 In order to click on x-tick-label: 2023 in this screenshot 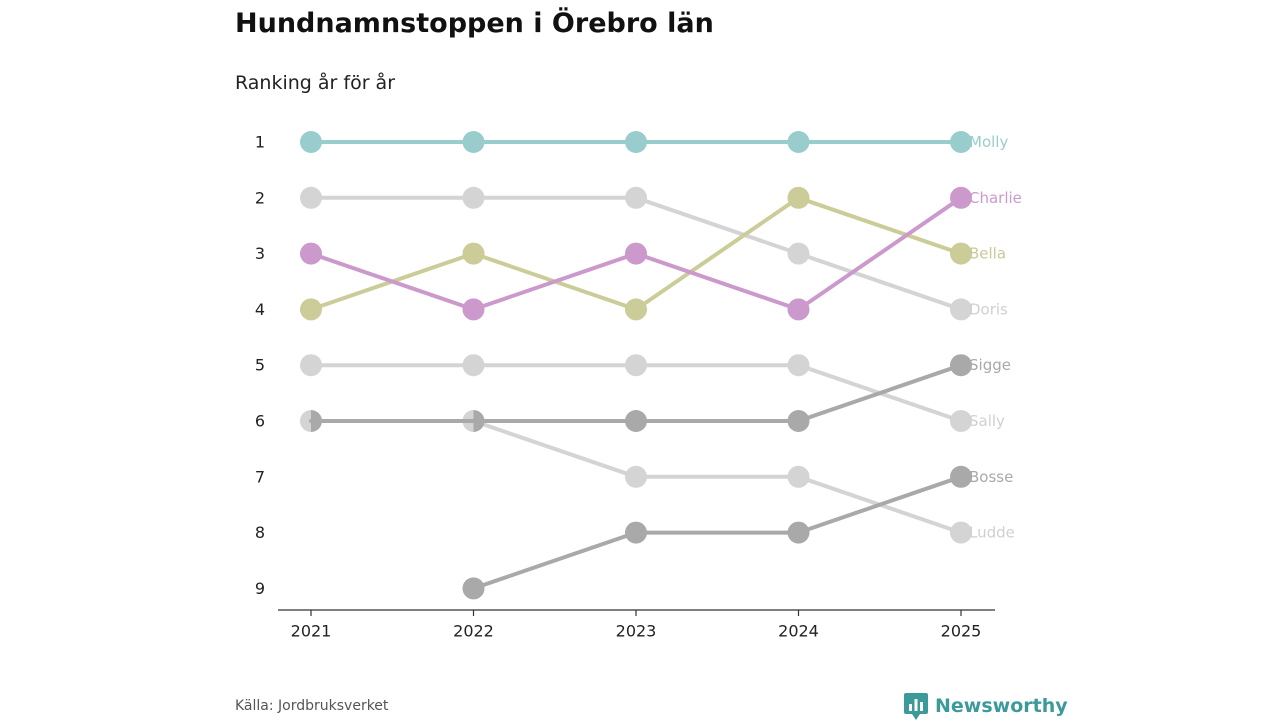, I will do `click(636, 631)`.